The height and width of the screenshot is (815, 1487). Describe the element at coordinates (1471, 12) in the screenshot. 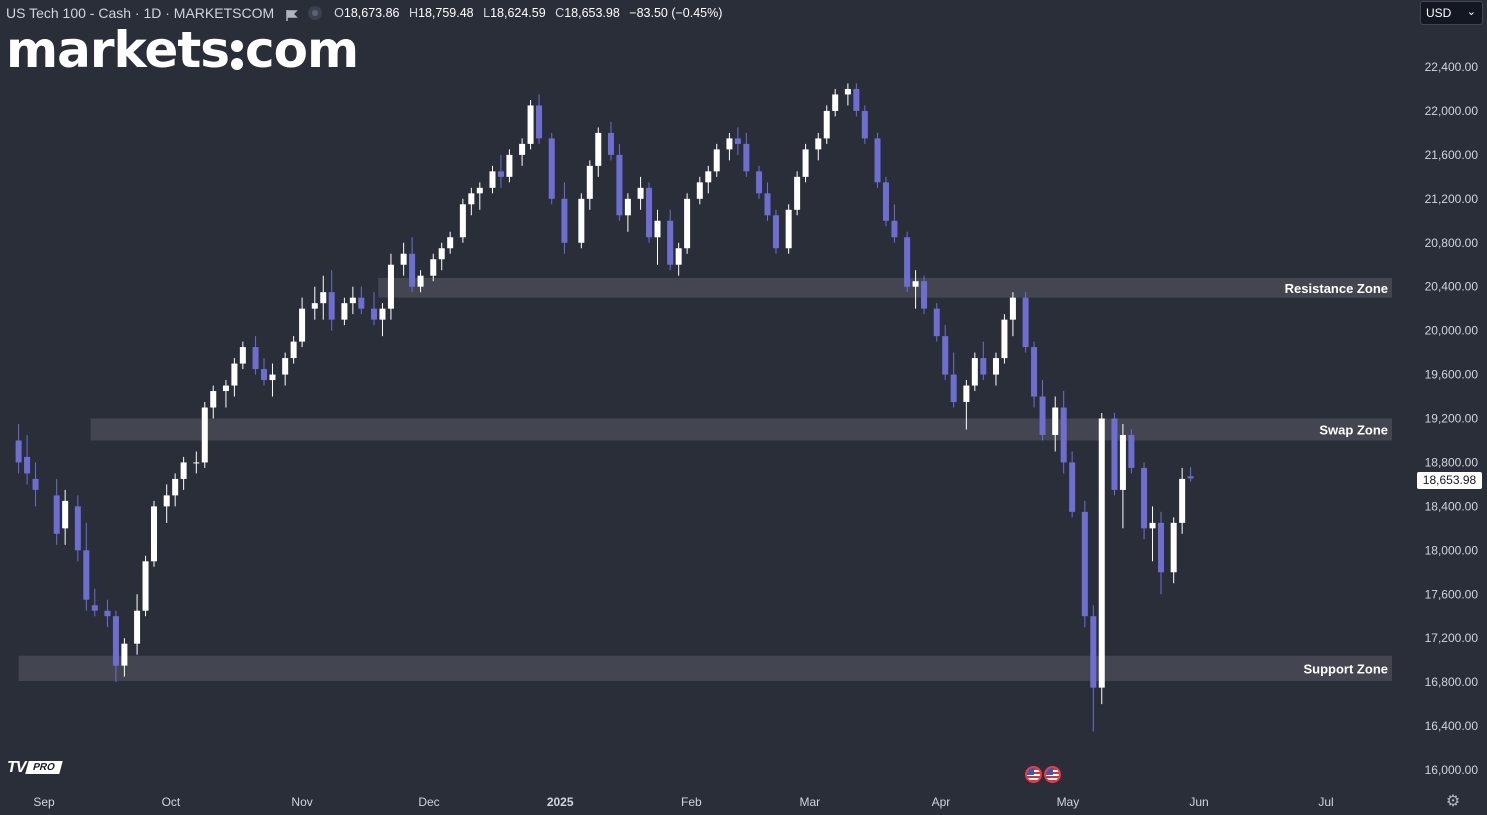

I see `chevron-down-icon: ⌄` at that location.